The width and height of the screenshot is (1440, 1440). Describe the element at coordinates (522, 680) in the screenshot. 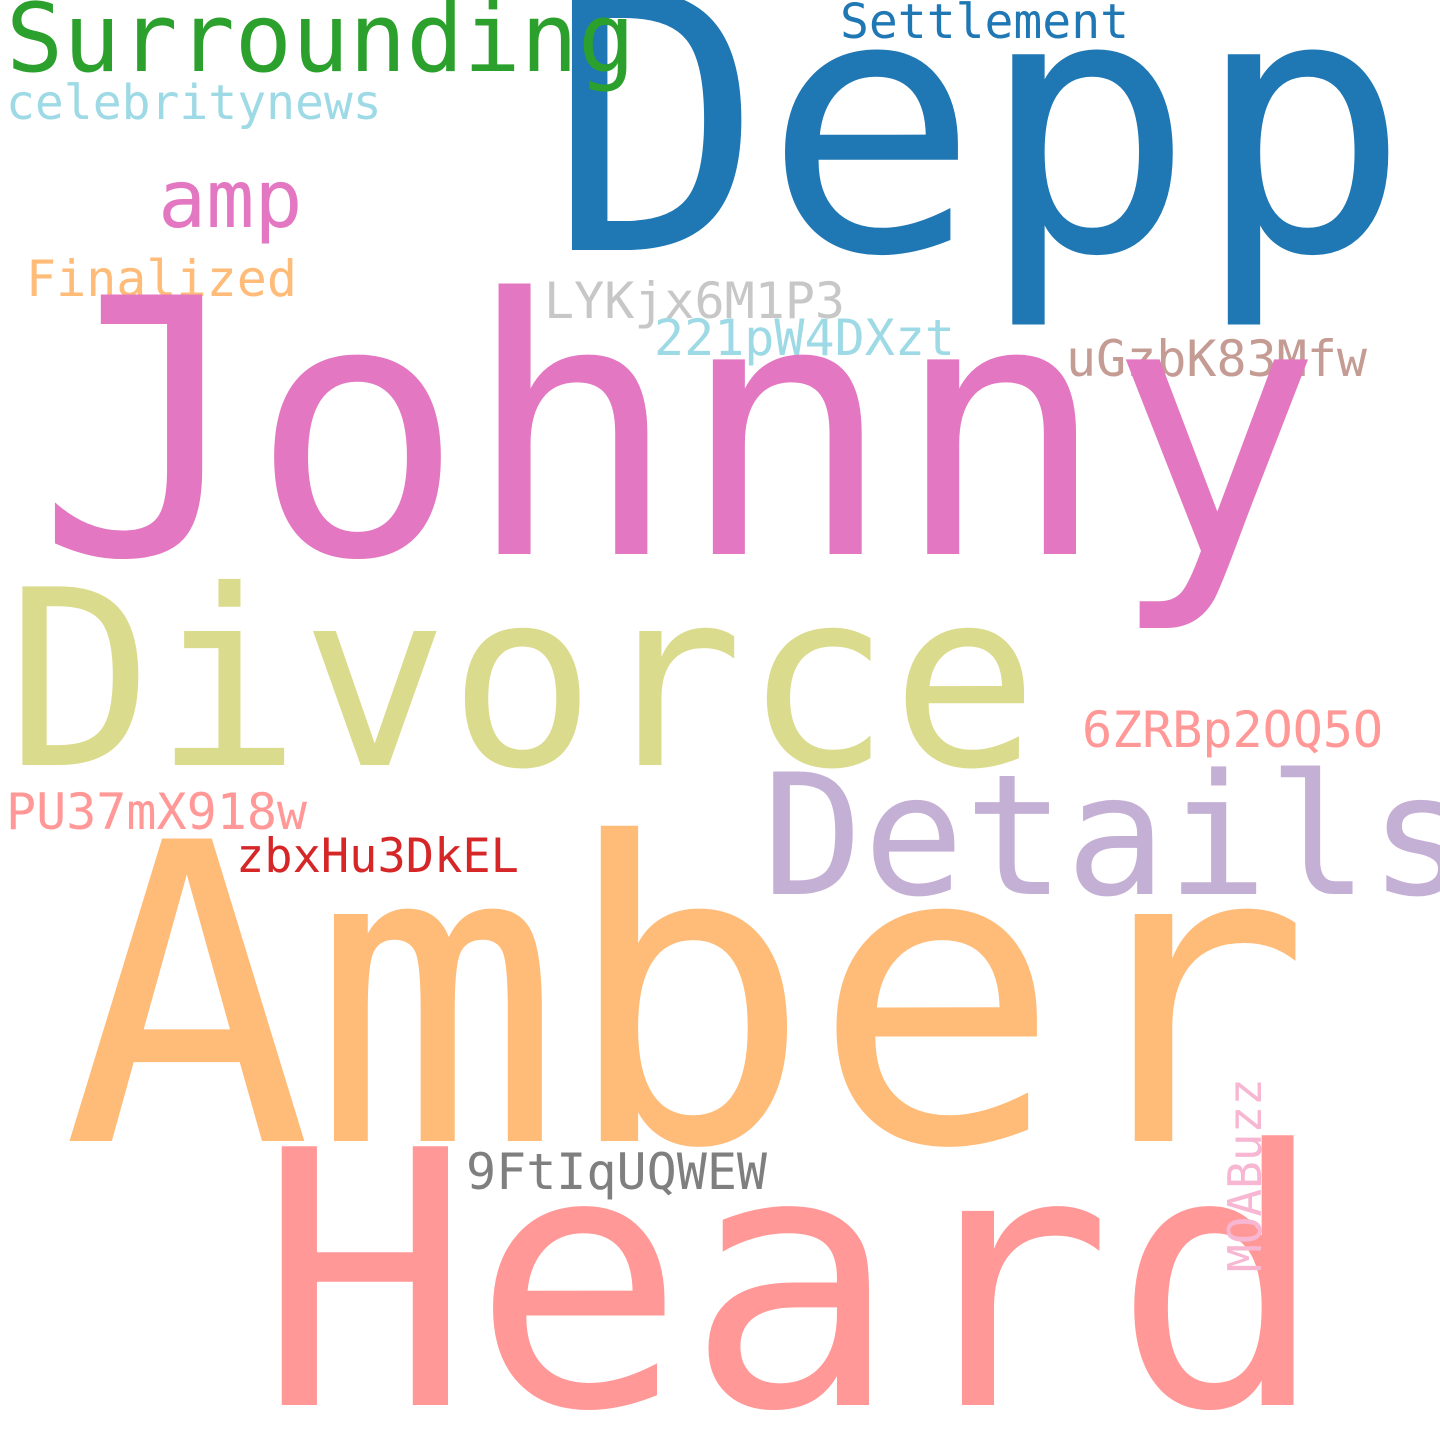

I see `word-divorce: Divorce` at that location.